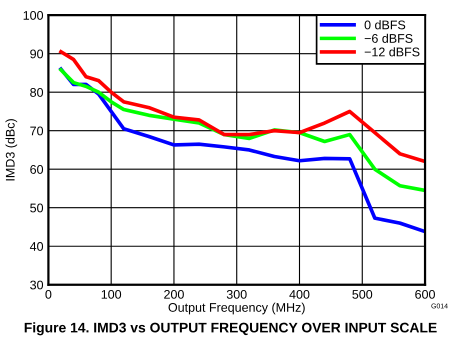  What do you see at coordinates (230, 329) in the screenshot?
I see `text: Figure 14. IMD3 vs OUTPUT FREQUENCY OVER INPUT SCALE` at bounding box center [230, 329].